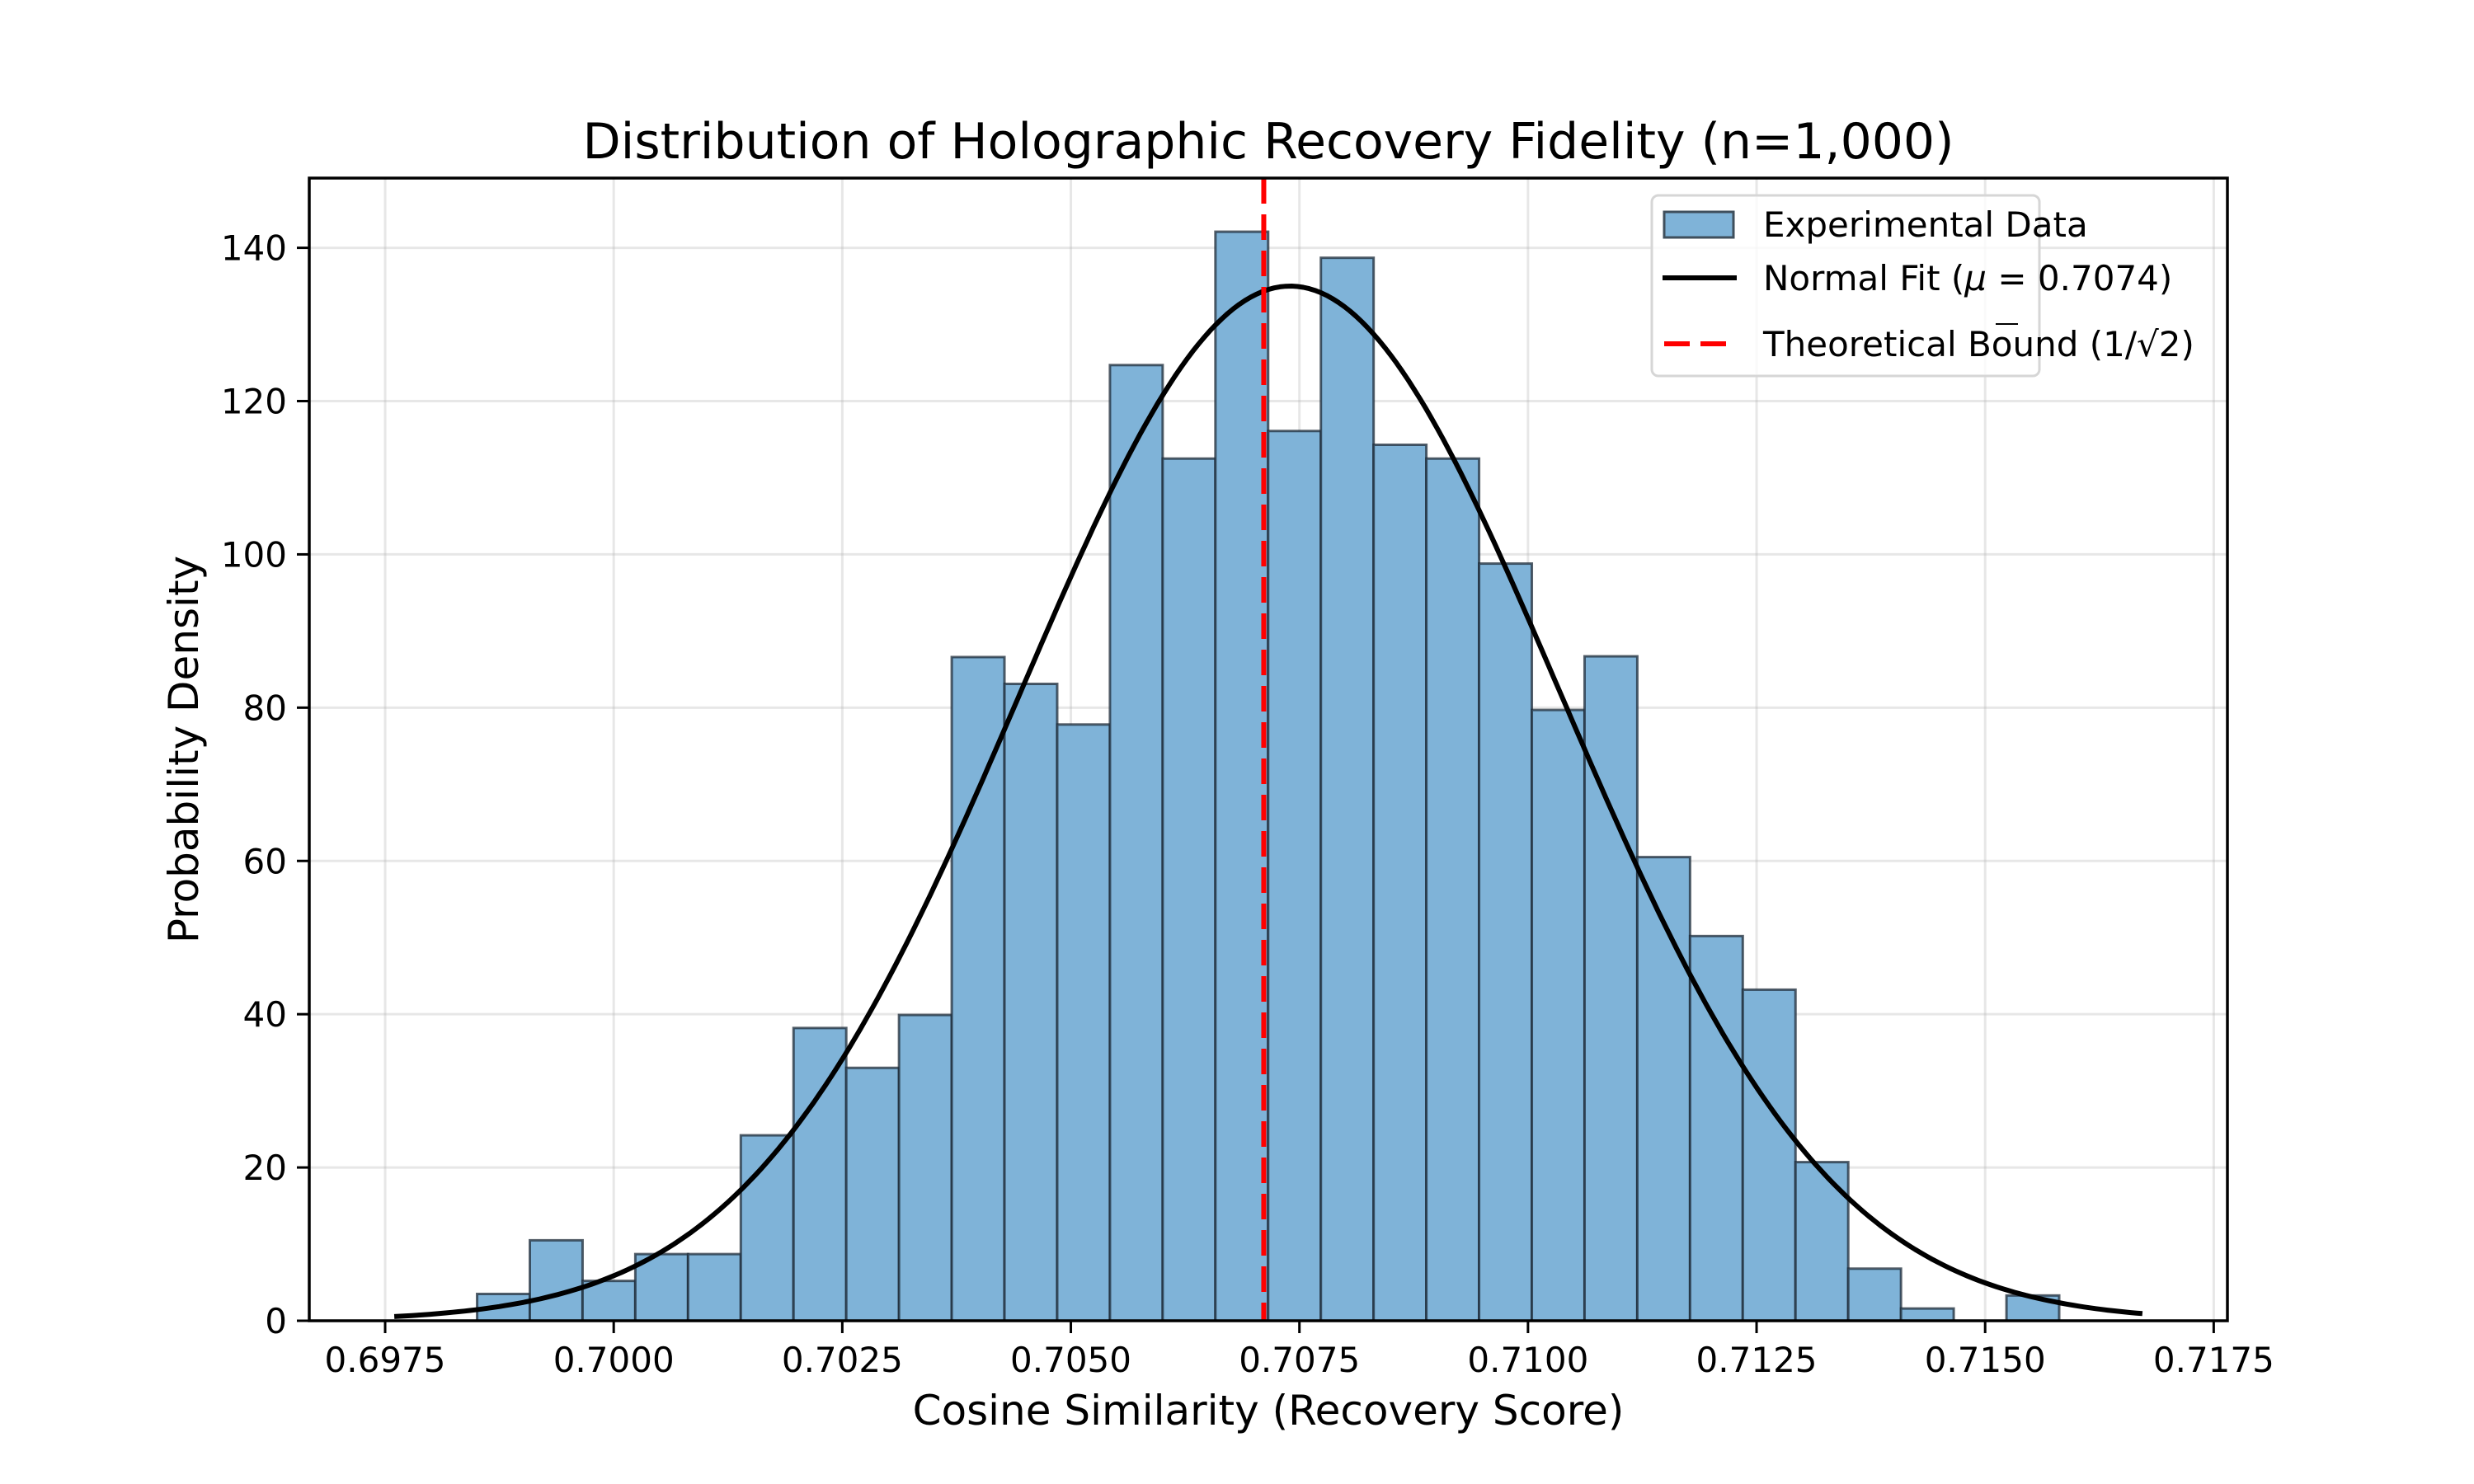 The height and width of the screenshot is (1484, 2474). Describe the element at coordinates (1757, 1360) in the screenshot. I see `x-tick-label: 0.7125` at that location.